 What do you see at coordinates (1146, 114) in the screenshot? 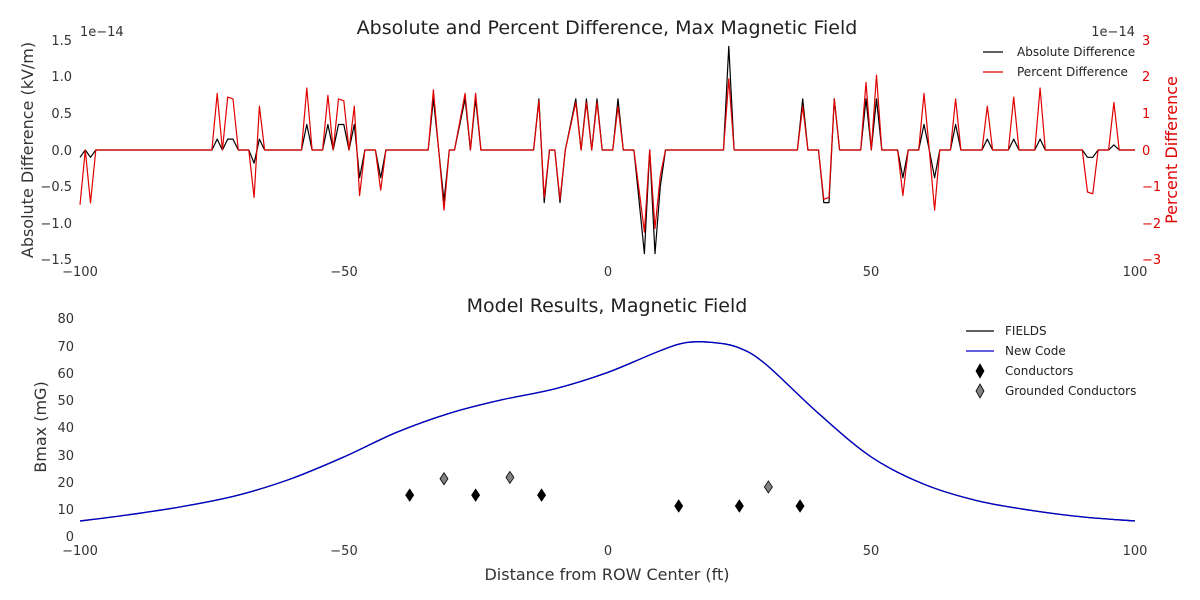
I see `top-ytick-right: 1` at bounding box center [1146, 114].